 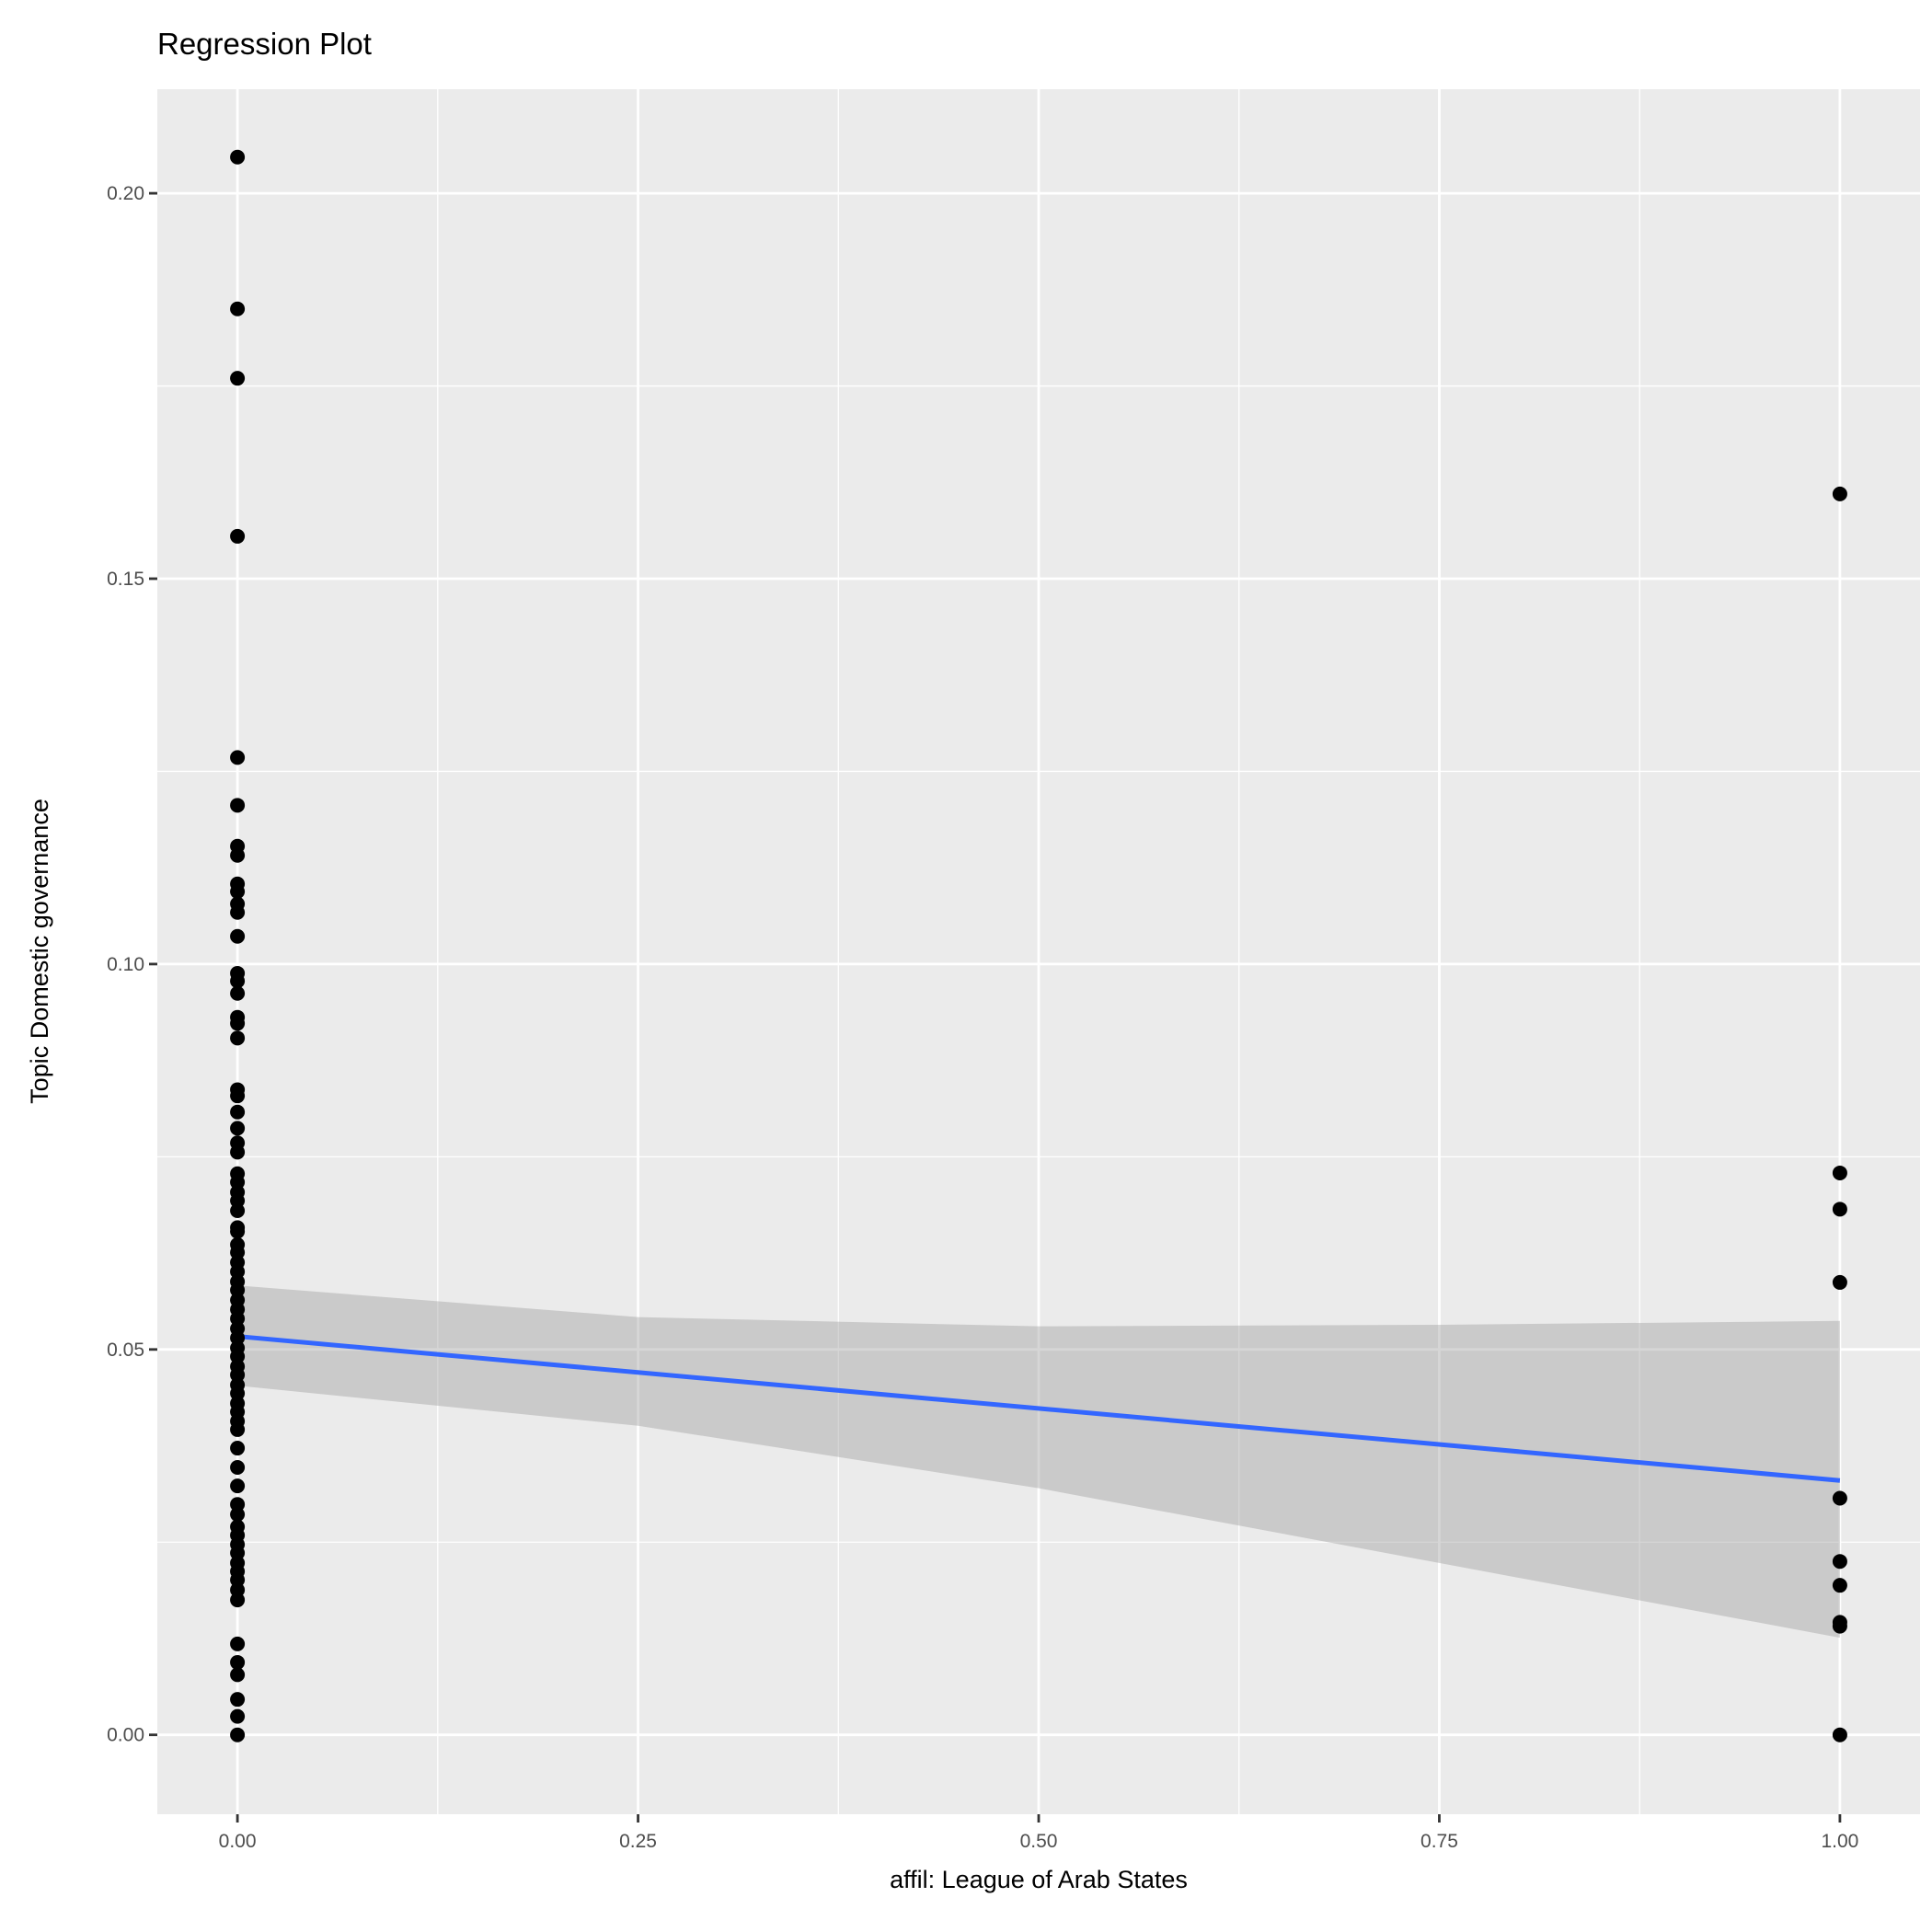 I want to click on regression-line, so click(x=1038, y=1408).